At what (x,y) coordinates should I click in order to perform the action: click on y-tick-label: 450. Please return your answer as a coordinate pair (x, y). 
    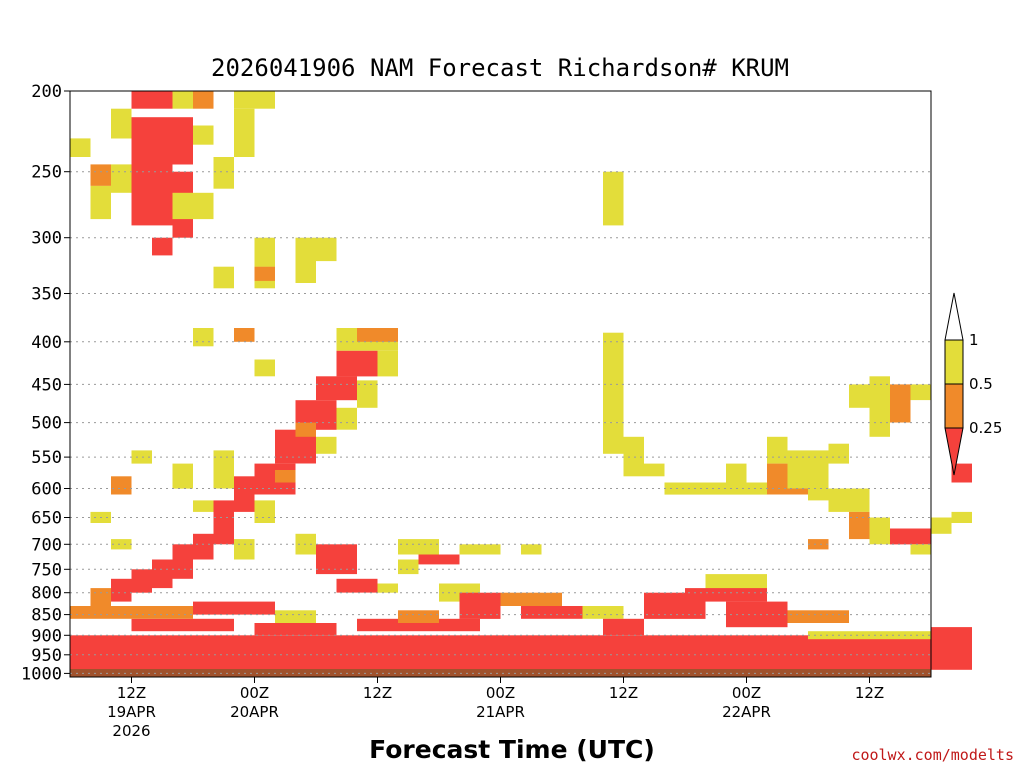
    Looking at the image, I should click on (46, 385).